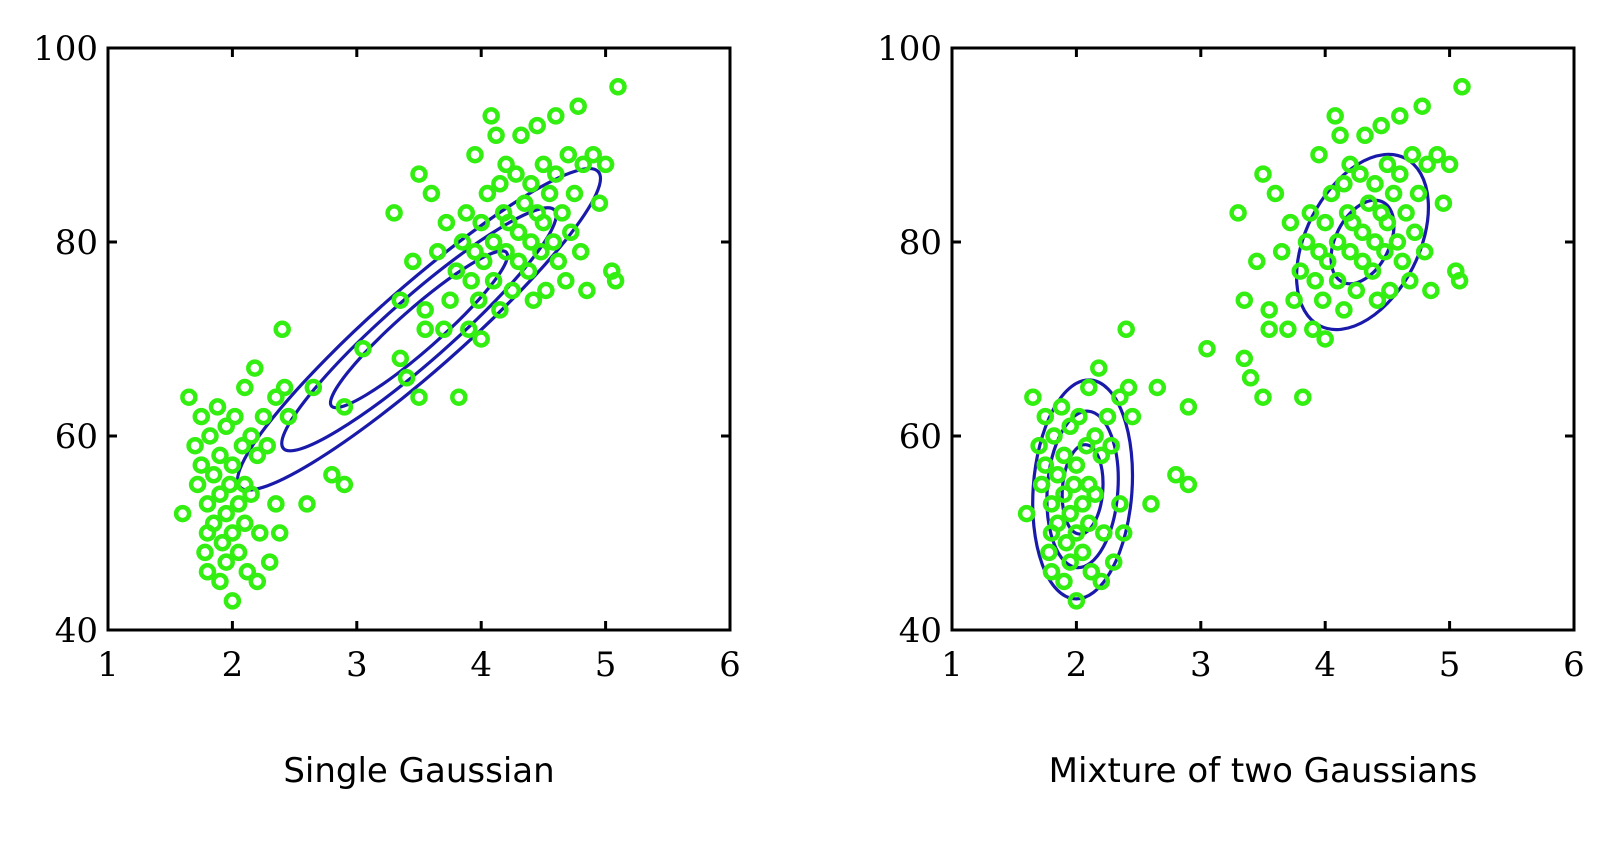  What do you see at coordinates (1263, 771) in the screenshot?
I see `mixture-caption: Mixture of two Gaussians` at bounding box center [1263, 771].